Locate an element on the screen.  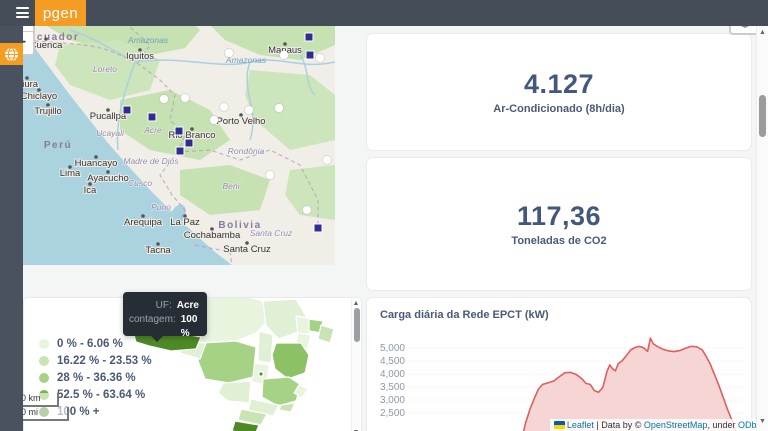
y-axis-tick: 3,500 is located at coordinates (392, 387).